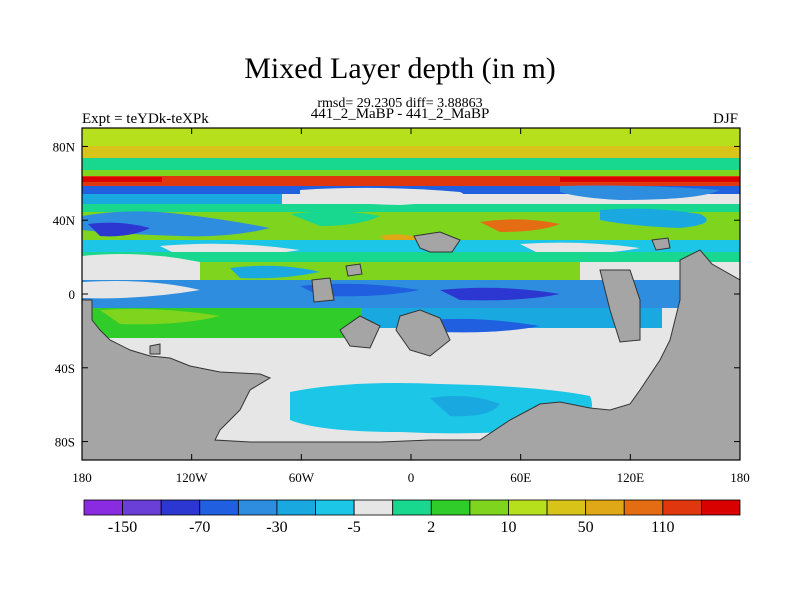 This screenshot has width=800, height=600. I want to click on land-africa-horn, so click(620, 306).